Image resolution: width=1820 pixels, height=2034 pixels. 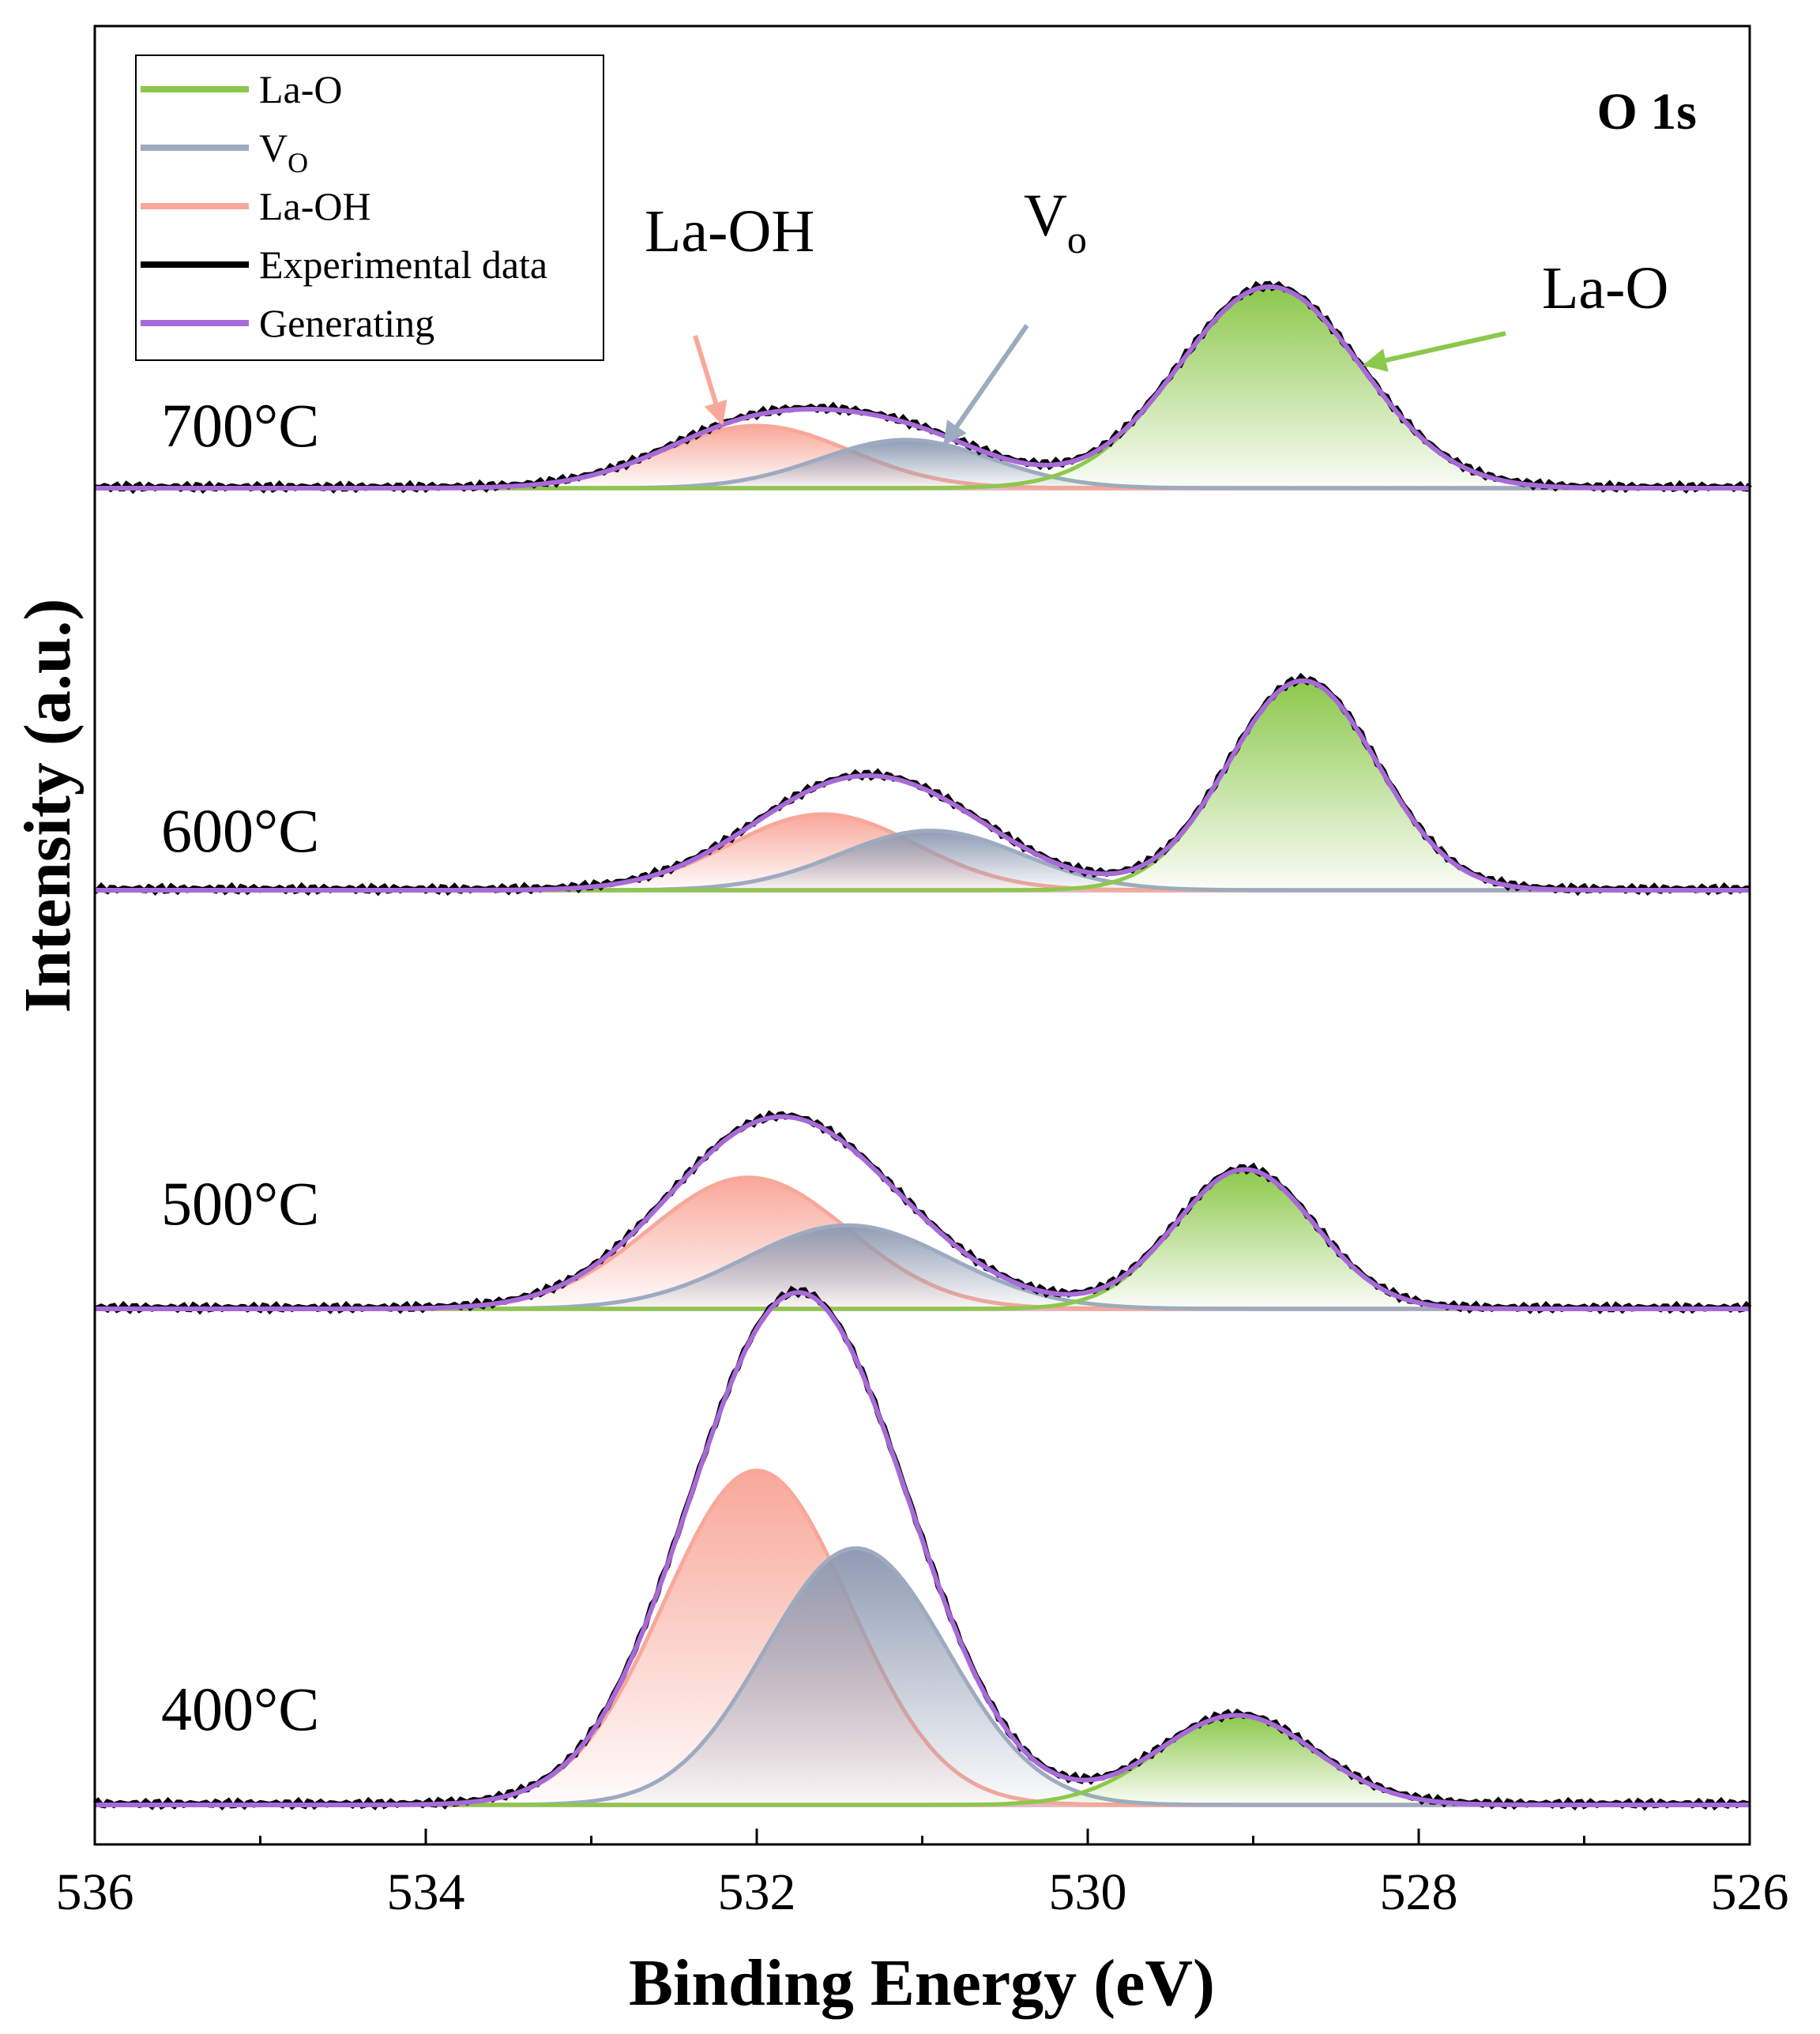 I want to click on x-tick-label: 534, so click(x=426, y=1892).